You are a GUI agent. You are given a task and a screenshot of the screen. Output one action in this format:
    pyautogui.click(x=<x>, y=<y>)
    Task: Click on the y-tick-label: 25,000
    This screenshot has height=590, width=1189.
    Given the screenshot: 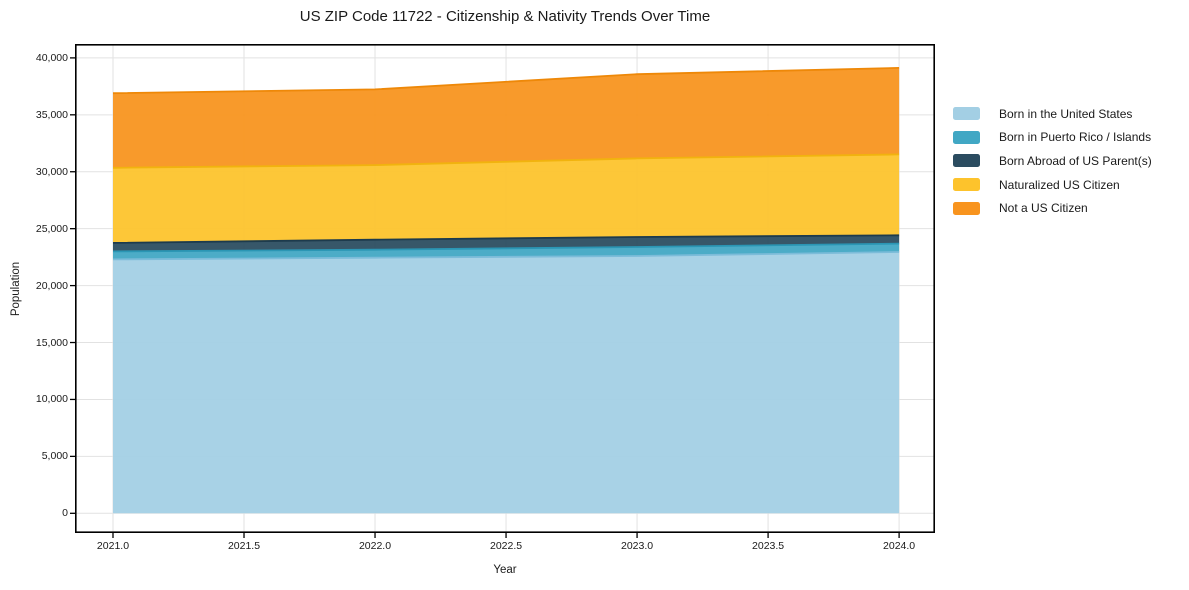 What is the action you would take?
    pyautogui.click(x=51, y=228)
    